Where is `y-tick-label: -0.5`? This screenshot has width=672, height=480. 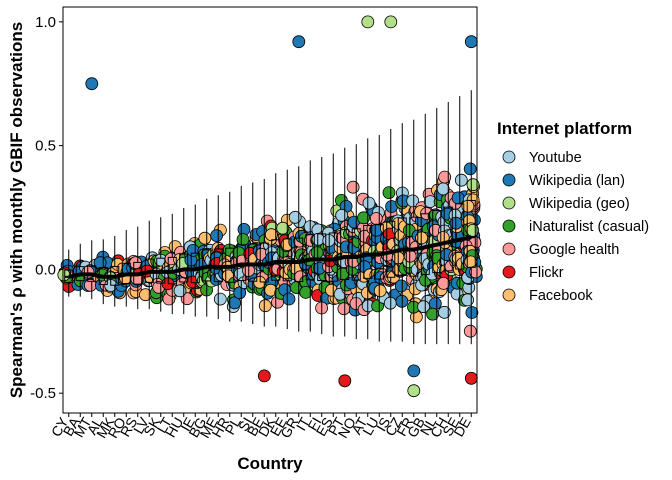
y-tick-label: -0.5 is located at coordinates (43, 393).